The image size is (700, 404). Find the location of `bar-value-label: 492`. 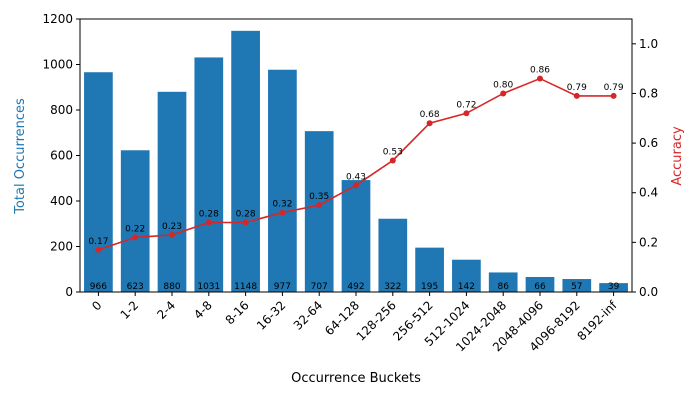

bar-value-label: 492 is located at coordinates (355, 287).